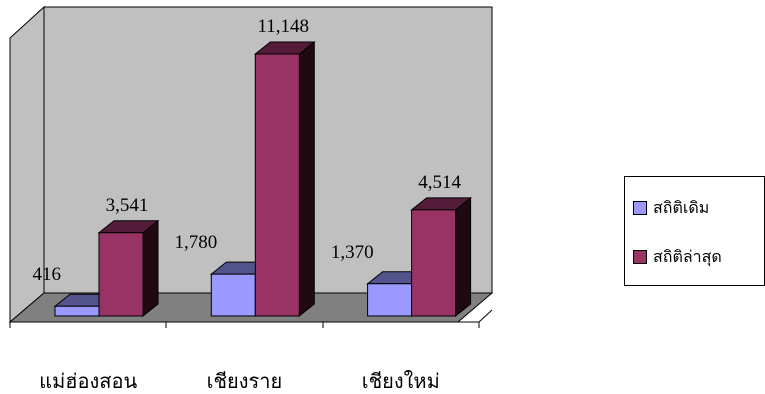 The width and height of the screenshot is (765, 394). What do you see at coordinates (687, 256) in the screenshot?
I see `legend-label-series-2: สถิติล่าสุด` at bounding box center [687, 256].